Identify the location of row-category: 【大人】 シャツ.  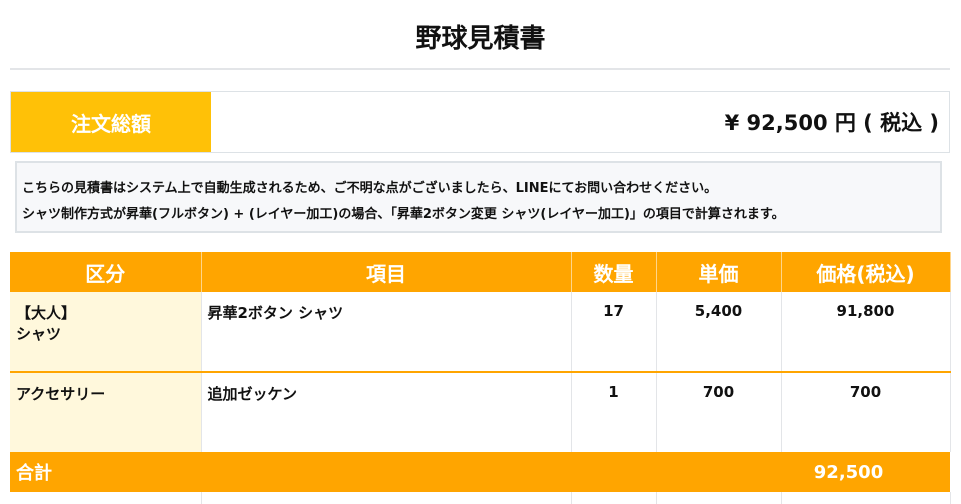
(106, 332).